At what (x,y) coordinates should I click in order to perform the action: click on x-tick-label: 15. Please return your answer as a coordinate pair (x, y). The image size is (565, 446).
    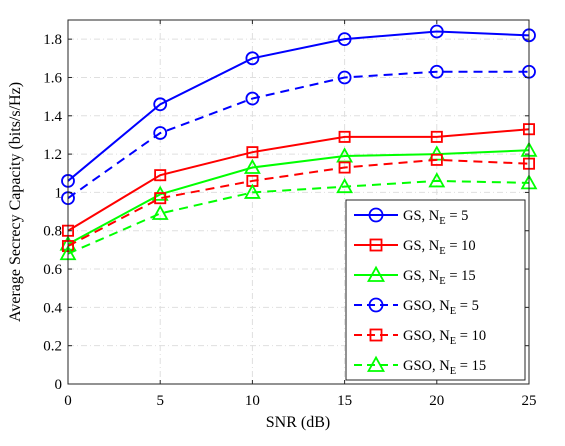
    Looking at the image, I should click on (344, 401).